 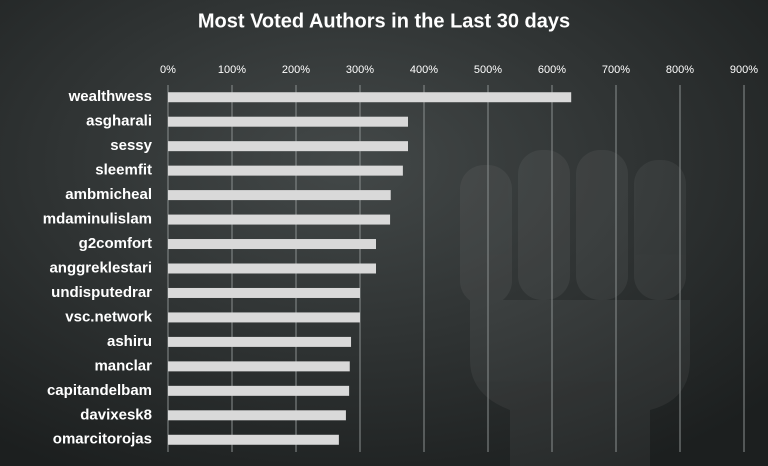 What do you see at coordinates (101, 292) in the screenshot?
I see `y-tick-label: undisputedrar` at bounding box center [101, 292].